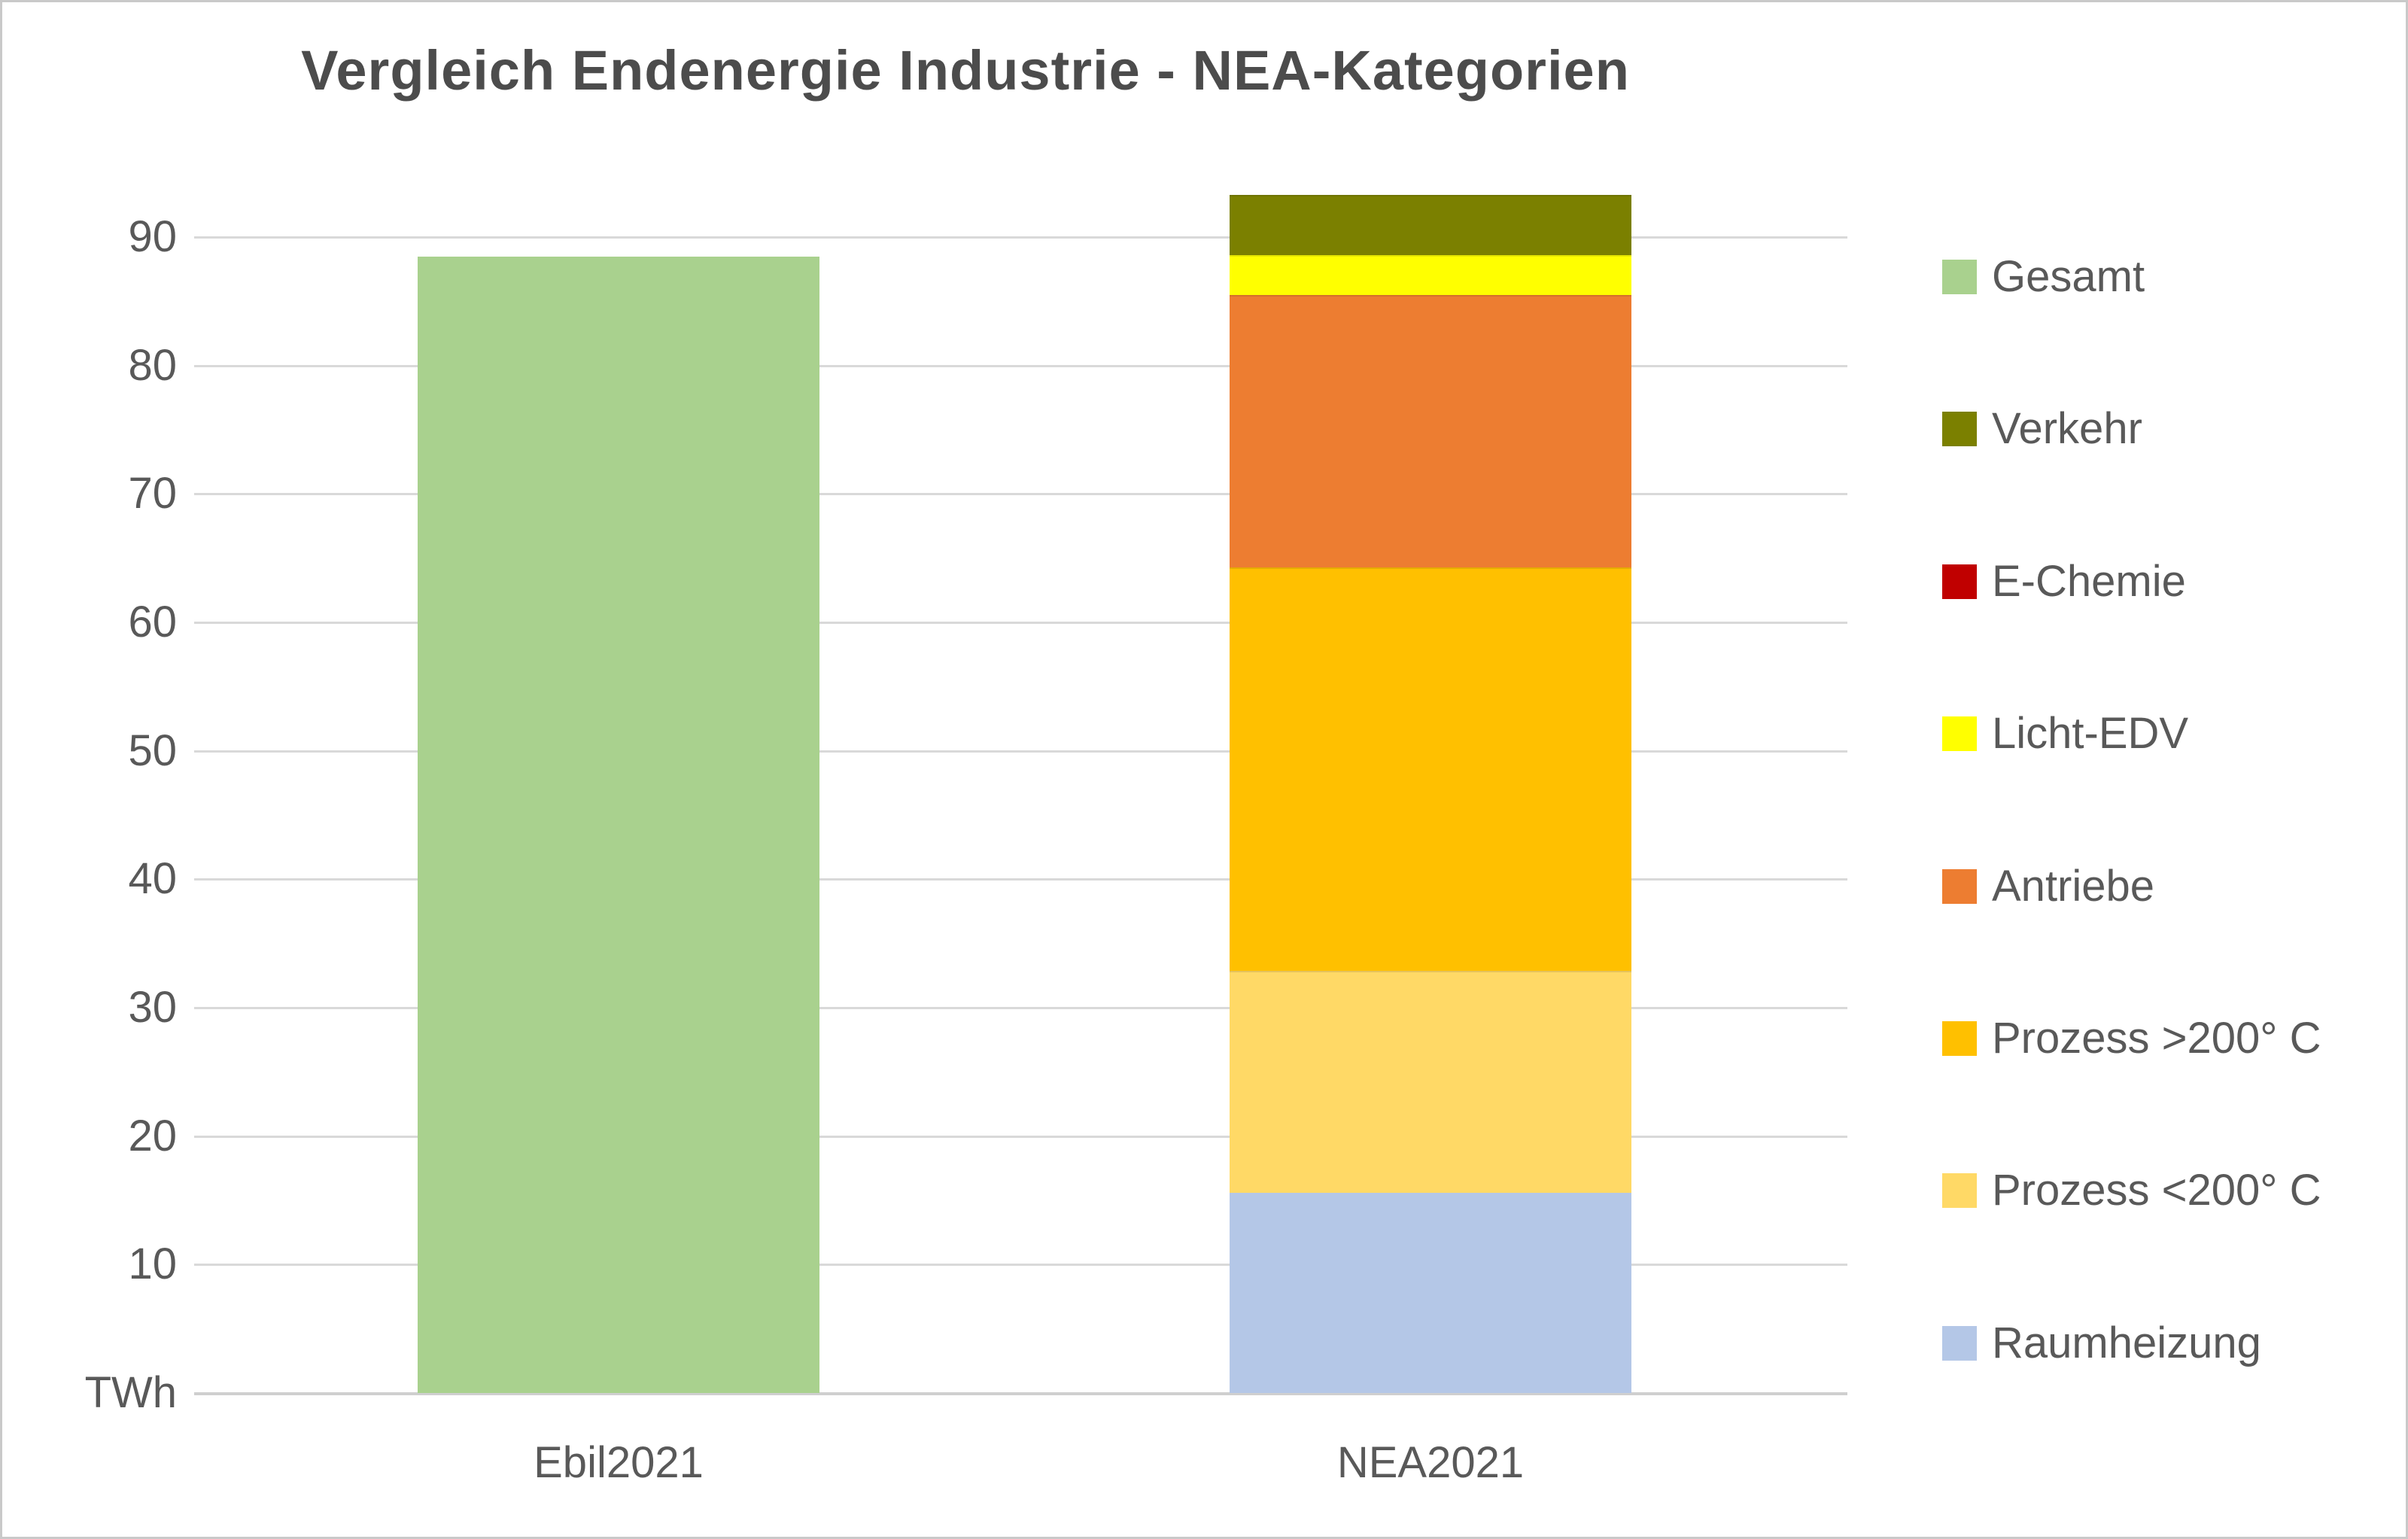 The image size is (2408, 1539). I want to click on legend-swatch-gesamt, so click(1959, 277).